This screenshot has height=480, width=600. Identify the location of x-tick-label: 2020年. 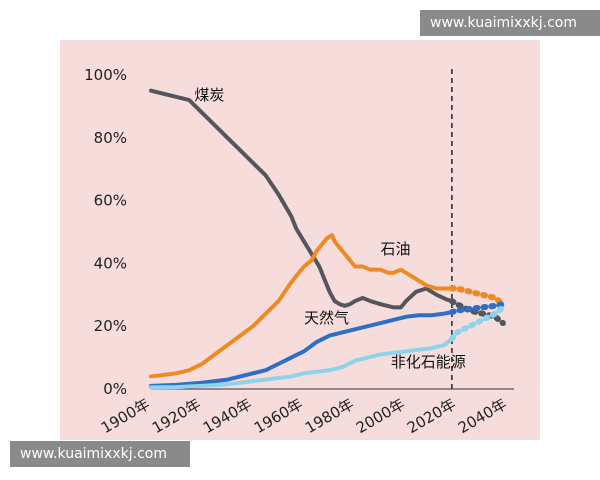
(431, 416).